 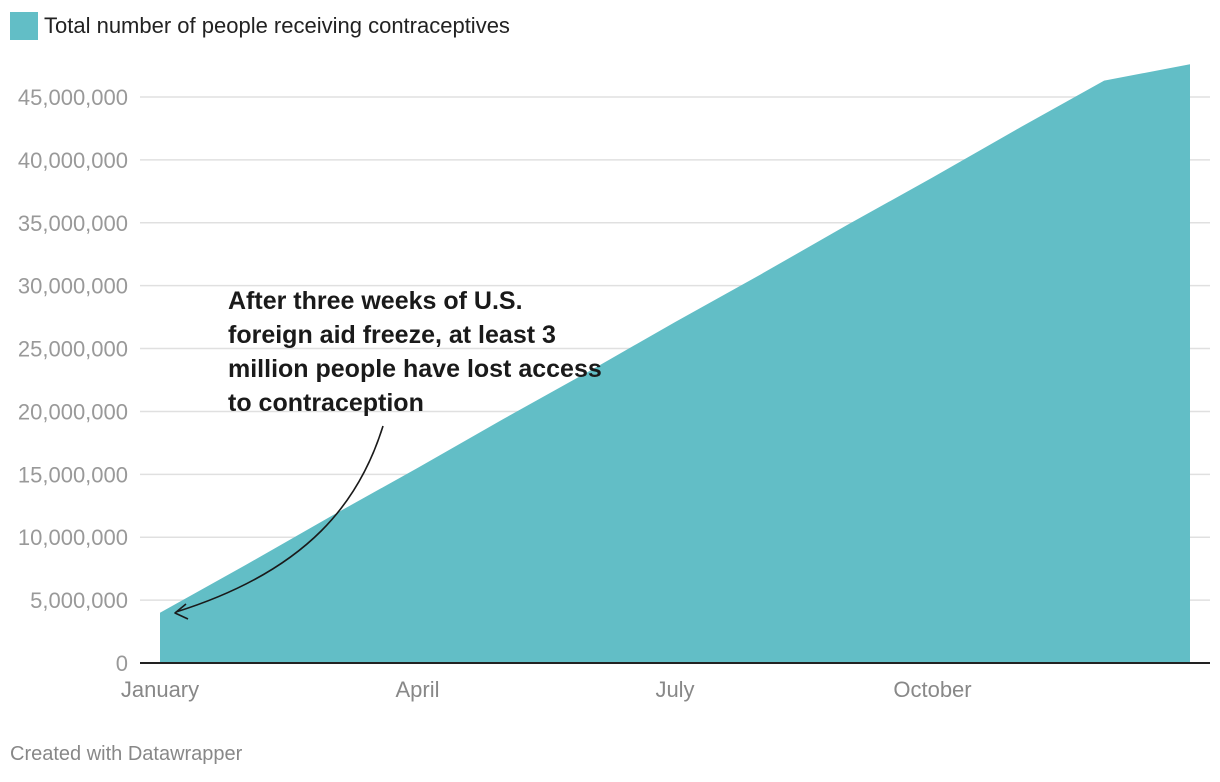 What do you see at coordinates (73, 537) in the screenshot?
I see `y-tick-label: 10,000,000` at bounding box center [73, 537].